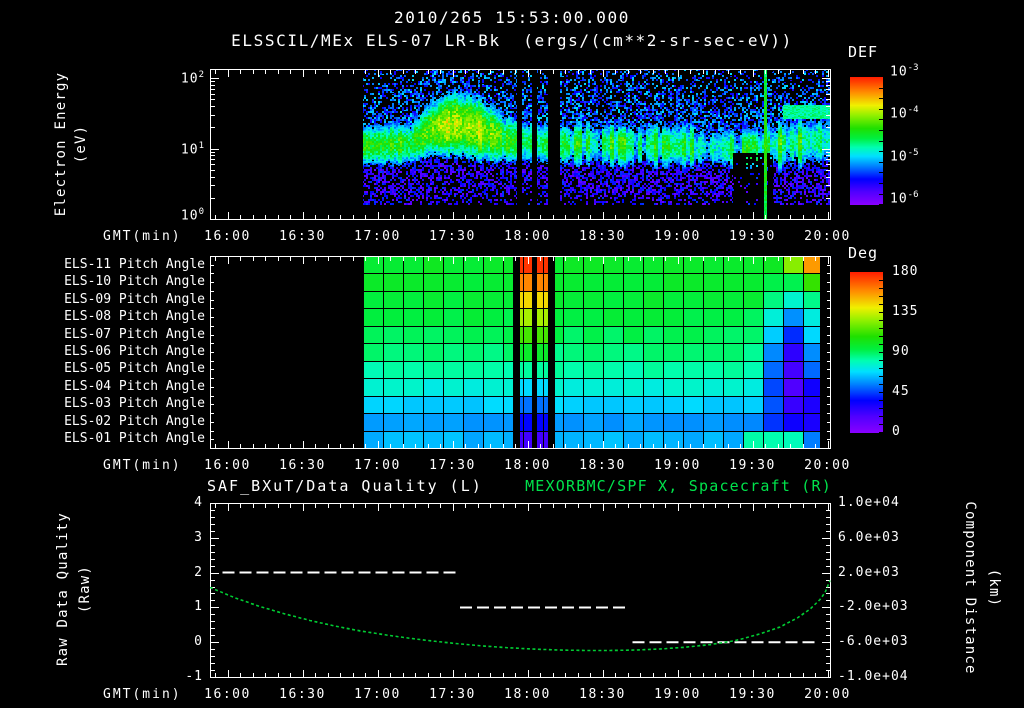  Describe the element at coordinates (863, 52) in the screenshot. I see `def-colorbar-title: DEF` at that location.